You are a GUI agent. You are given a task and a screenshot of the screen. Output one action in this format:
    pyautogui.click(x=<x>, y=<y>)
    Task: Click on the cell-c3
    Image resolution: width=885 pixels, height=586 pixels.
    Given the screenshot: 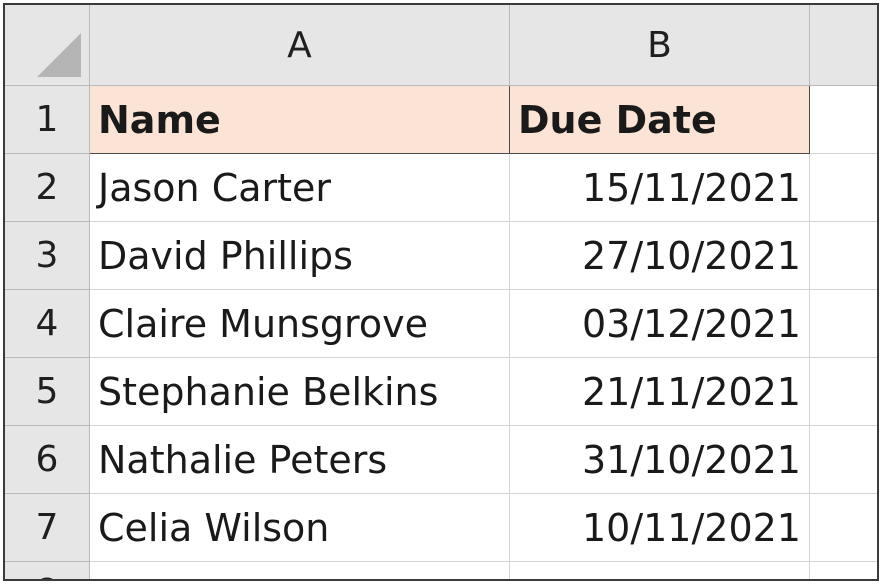 What is the action you would take?
    pyautogui.click(x=843, y=256)
    